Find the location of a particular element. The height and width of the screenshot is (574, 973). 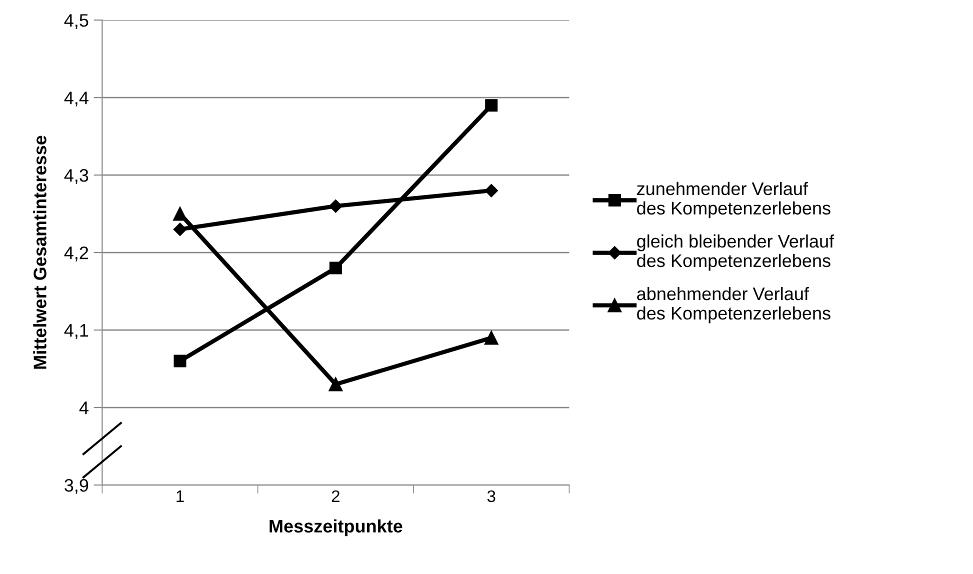

y-tick-label: 4,4 is located at coordinates (76, 99).